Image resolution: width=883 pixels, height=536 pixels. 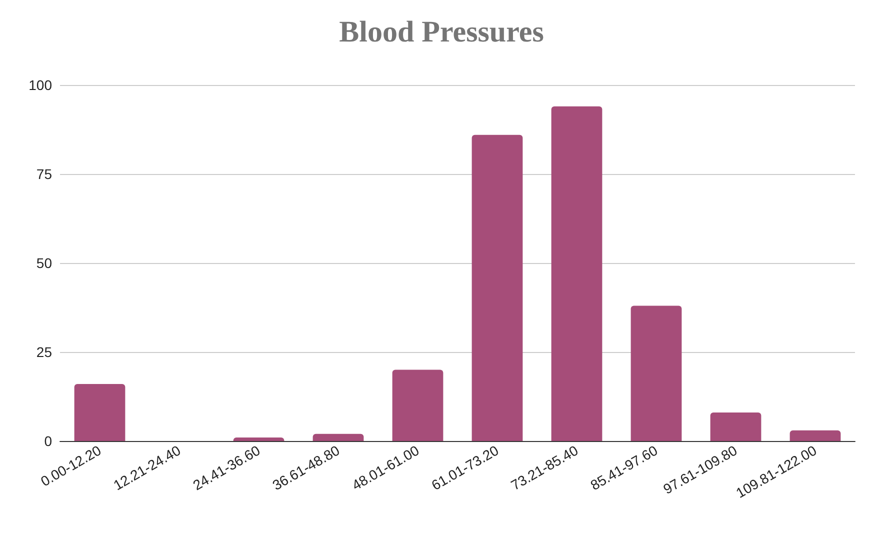 What do you see at coordinates (48, 441) in the screenshot?
I see `y-tick-label: 0` at bounding box center [48, 441].